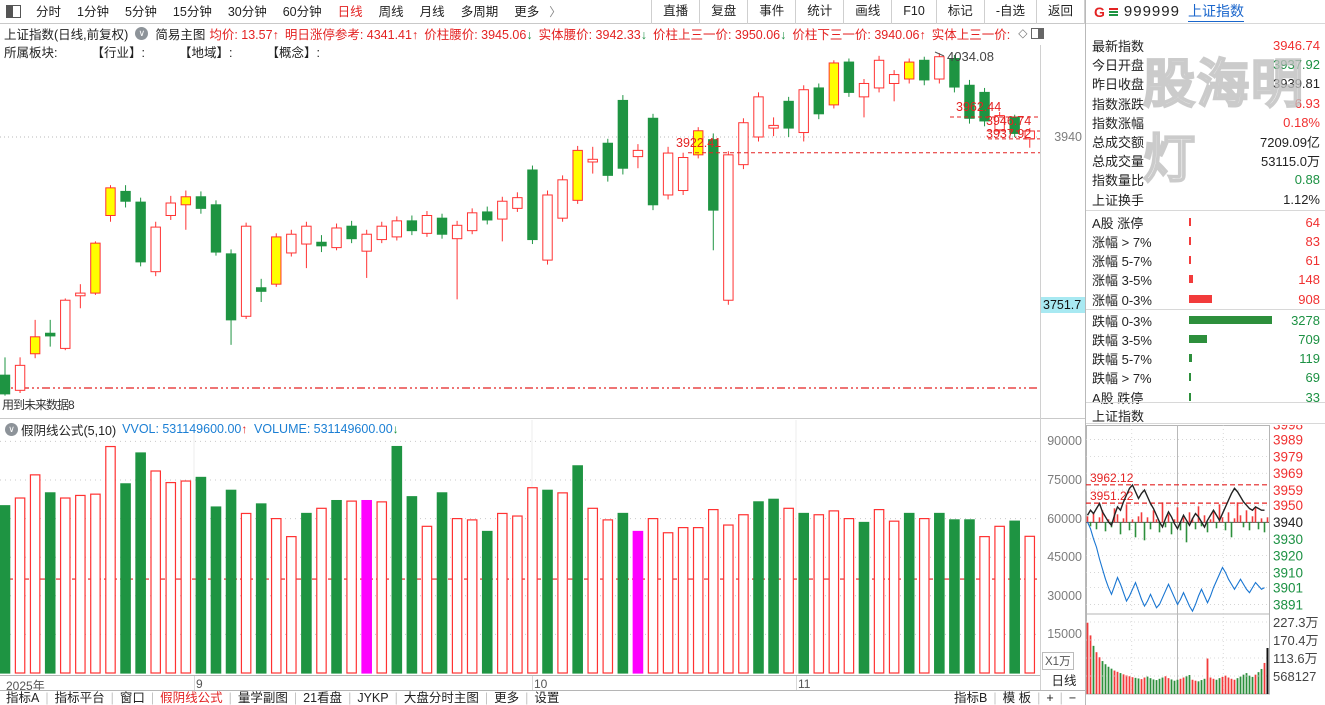  What do you see at coordinates (38, 405) in the screenshot?
I see `future-data-warning: 用到未来数据8` at bounding box center [38, 405].